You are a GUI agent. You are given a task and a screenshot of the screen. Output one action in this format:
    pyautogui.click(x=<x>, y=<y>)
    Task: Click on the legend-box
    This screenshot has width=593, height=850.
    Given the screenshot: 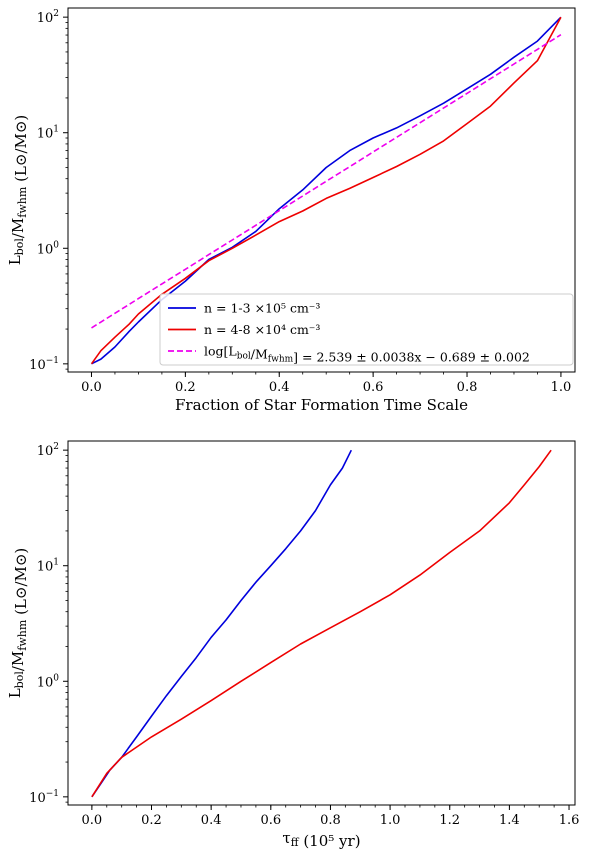 What is the action you would take?
    pyautogui.click(x=366, y=329)
    